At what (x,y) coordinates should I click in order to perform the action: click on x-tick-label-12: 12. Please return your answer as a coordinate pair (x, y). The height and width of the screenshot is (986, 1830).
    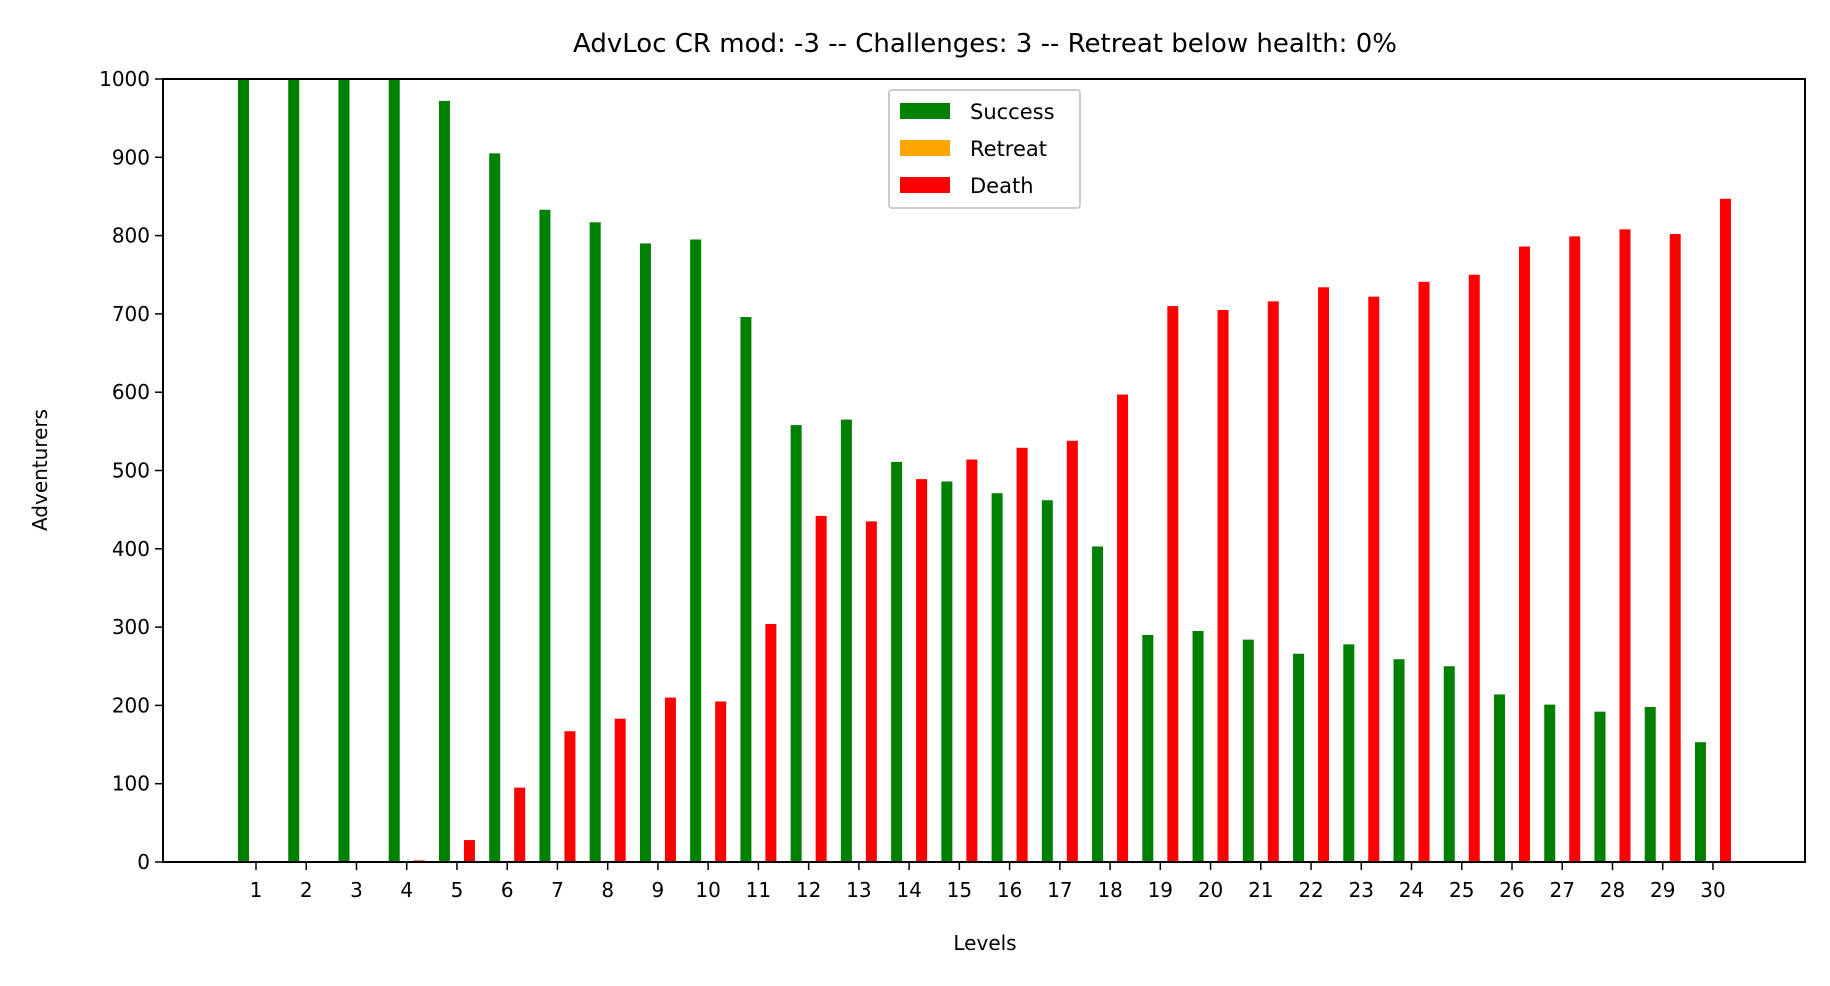
    Looking at the image, I should click on (808, 890).